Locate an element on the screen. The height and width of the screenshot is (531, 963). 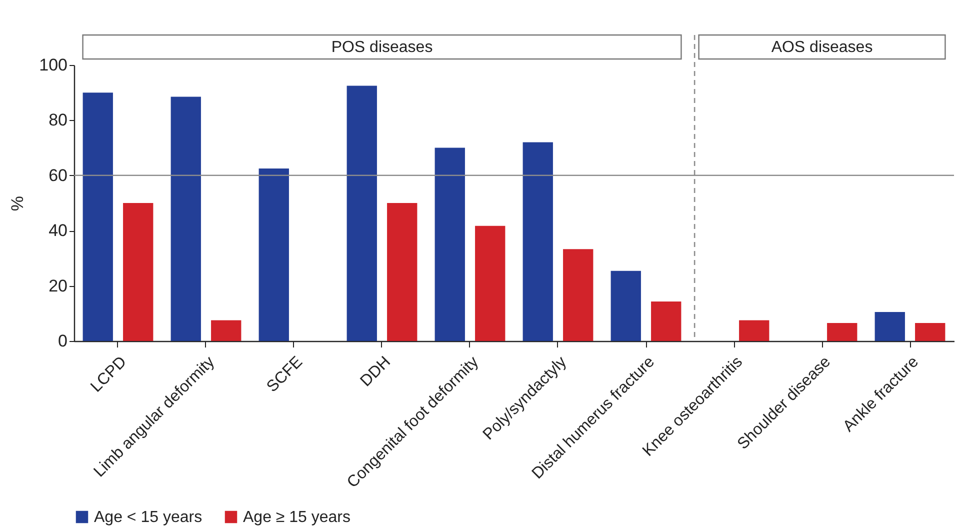
y-tick-label: 40 is located at coordinates (58, 230).